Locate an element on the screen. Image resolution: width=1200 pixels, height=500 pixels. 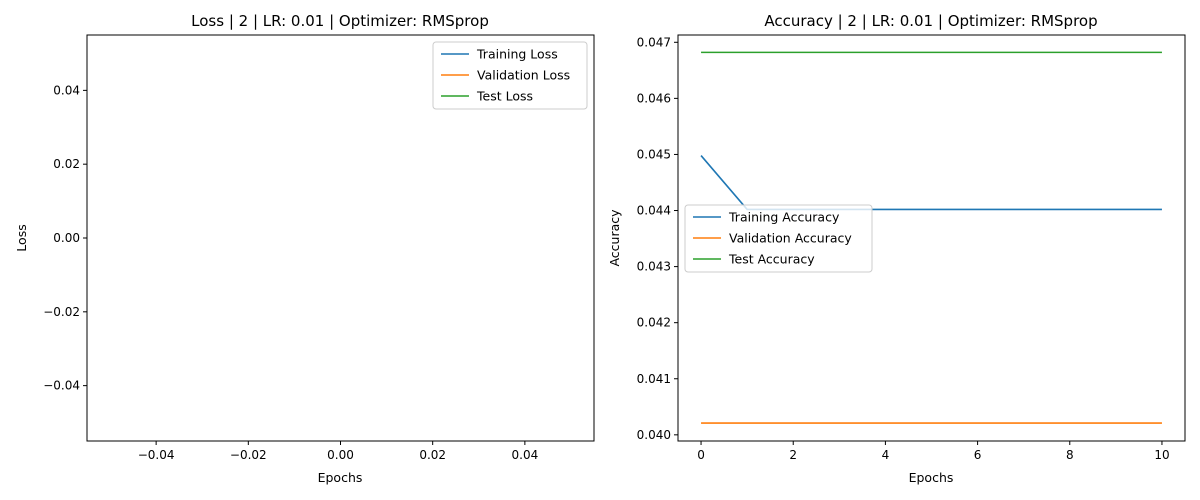
loss-legend-label: Training Loss is located at coordinates (517, 54).